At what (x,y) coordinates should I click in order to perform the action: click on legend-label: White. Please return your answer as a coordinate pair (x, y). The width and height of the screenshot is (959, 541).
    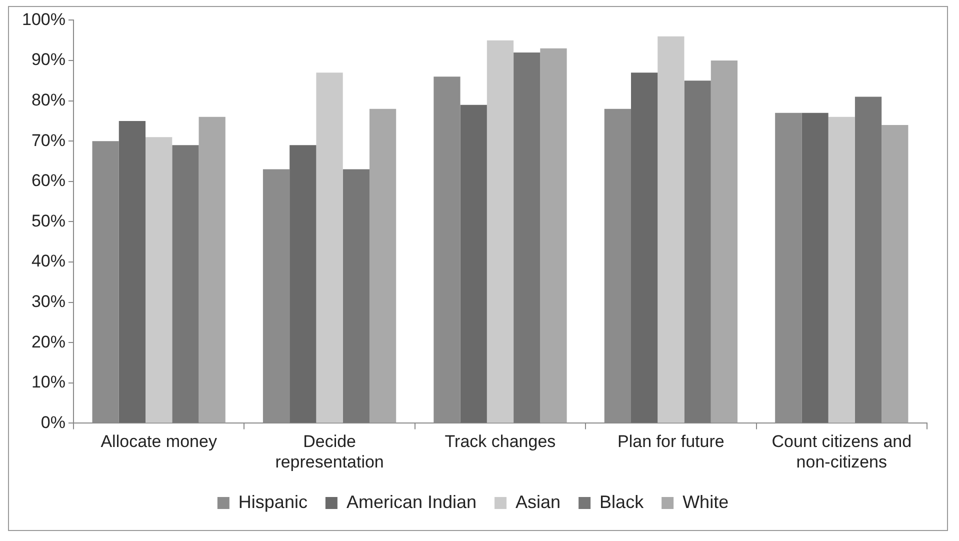
    Looking at the image, I should click on (705, 502).